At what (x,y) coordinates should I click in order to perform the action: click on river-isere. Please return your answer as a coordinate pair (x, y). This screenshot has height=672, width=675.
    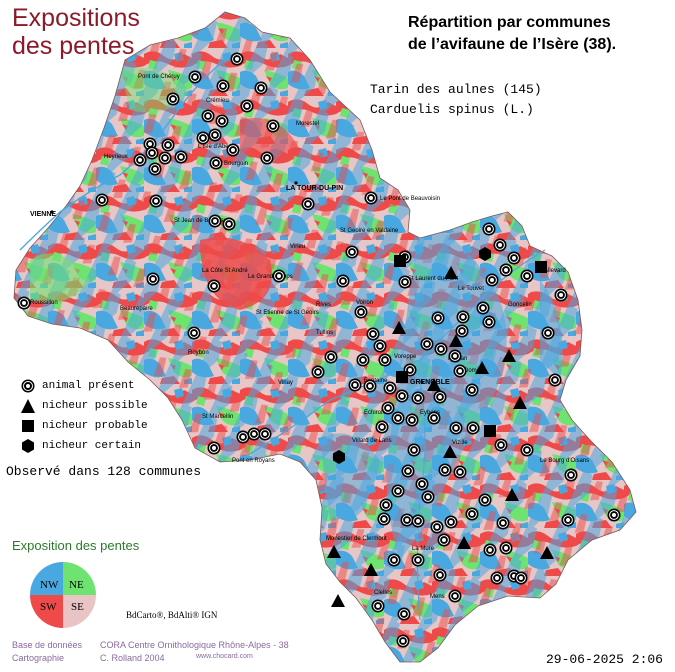
    Looking at the image, I should click on (392, 355).